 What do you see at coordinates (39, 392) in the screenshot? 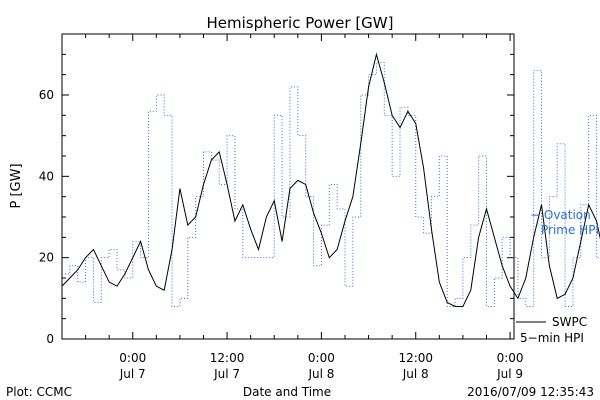
I see `footer-left: Plot: CCMC` at bounding box center [39, 392].